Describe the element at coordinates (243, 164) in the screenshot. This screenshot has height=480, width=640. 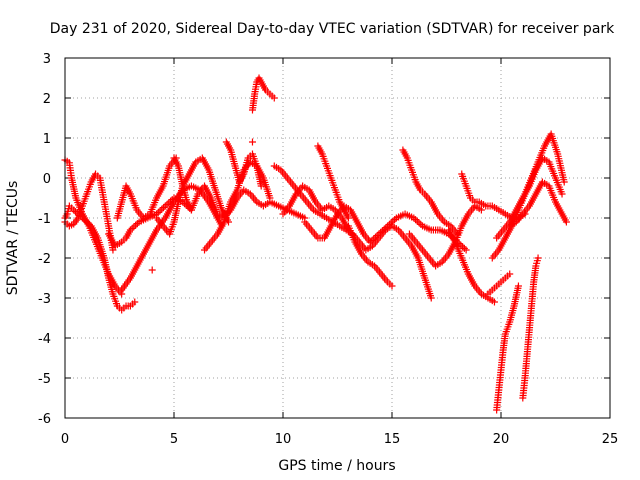
I see `series-track-k` at that location.